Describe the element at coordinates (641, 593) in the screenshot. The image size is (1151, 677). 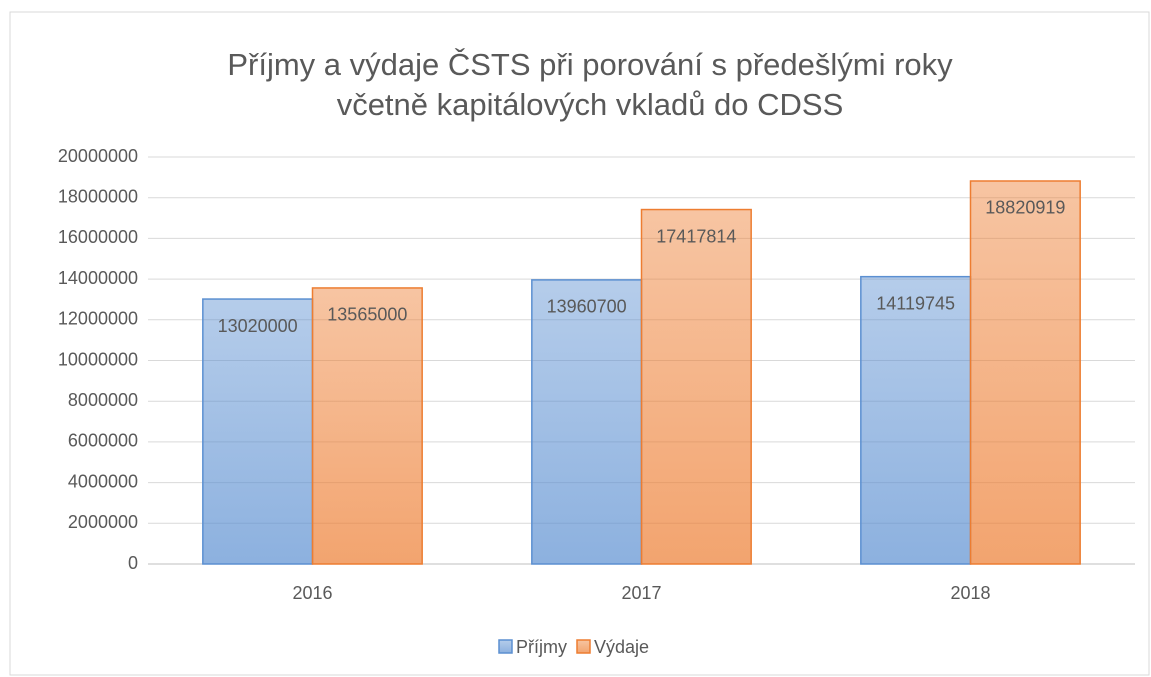
I see `x-tick-label: 2017` at that location.